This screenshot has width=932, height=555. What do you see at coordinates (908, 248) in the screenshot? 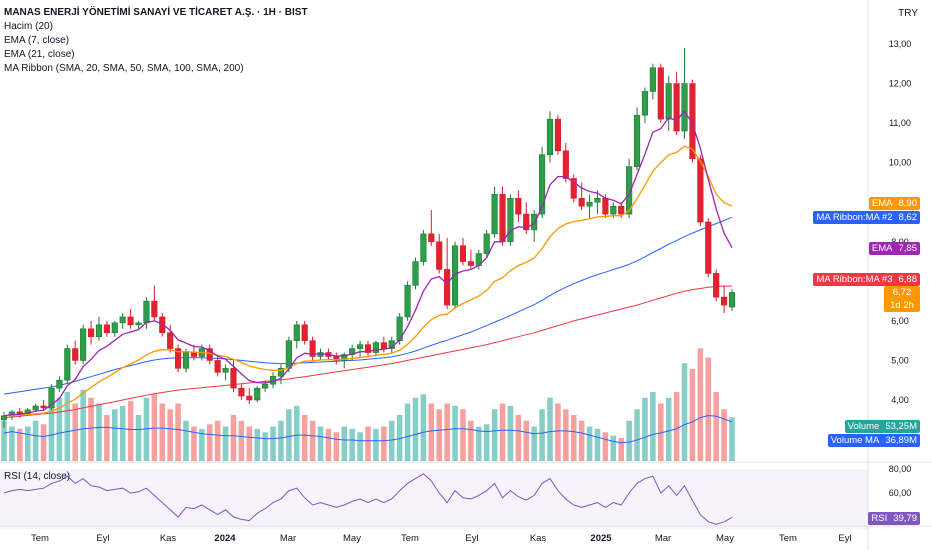
I see `ema-purple-tag-value: 7,85` at bounding box center [908, 248].